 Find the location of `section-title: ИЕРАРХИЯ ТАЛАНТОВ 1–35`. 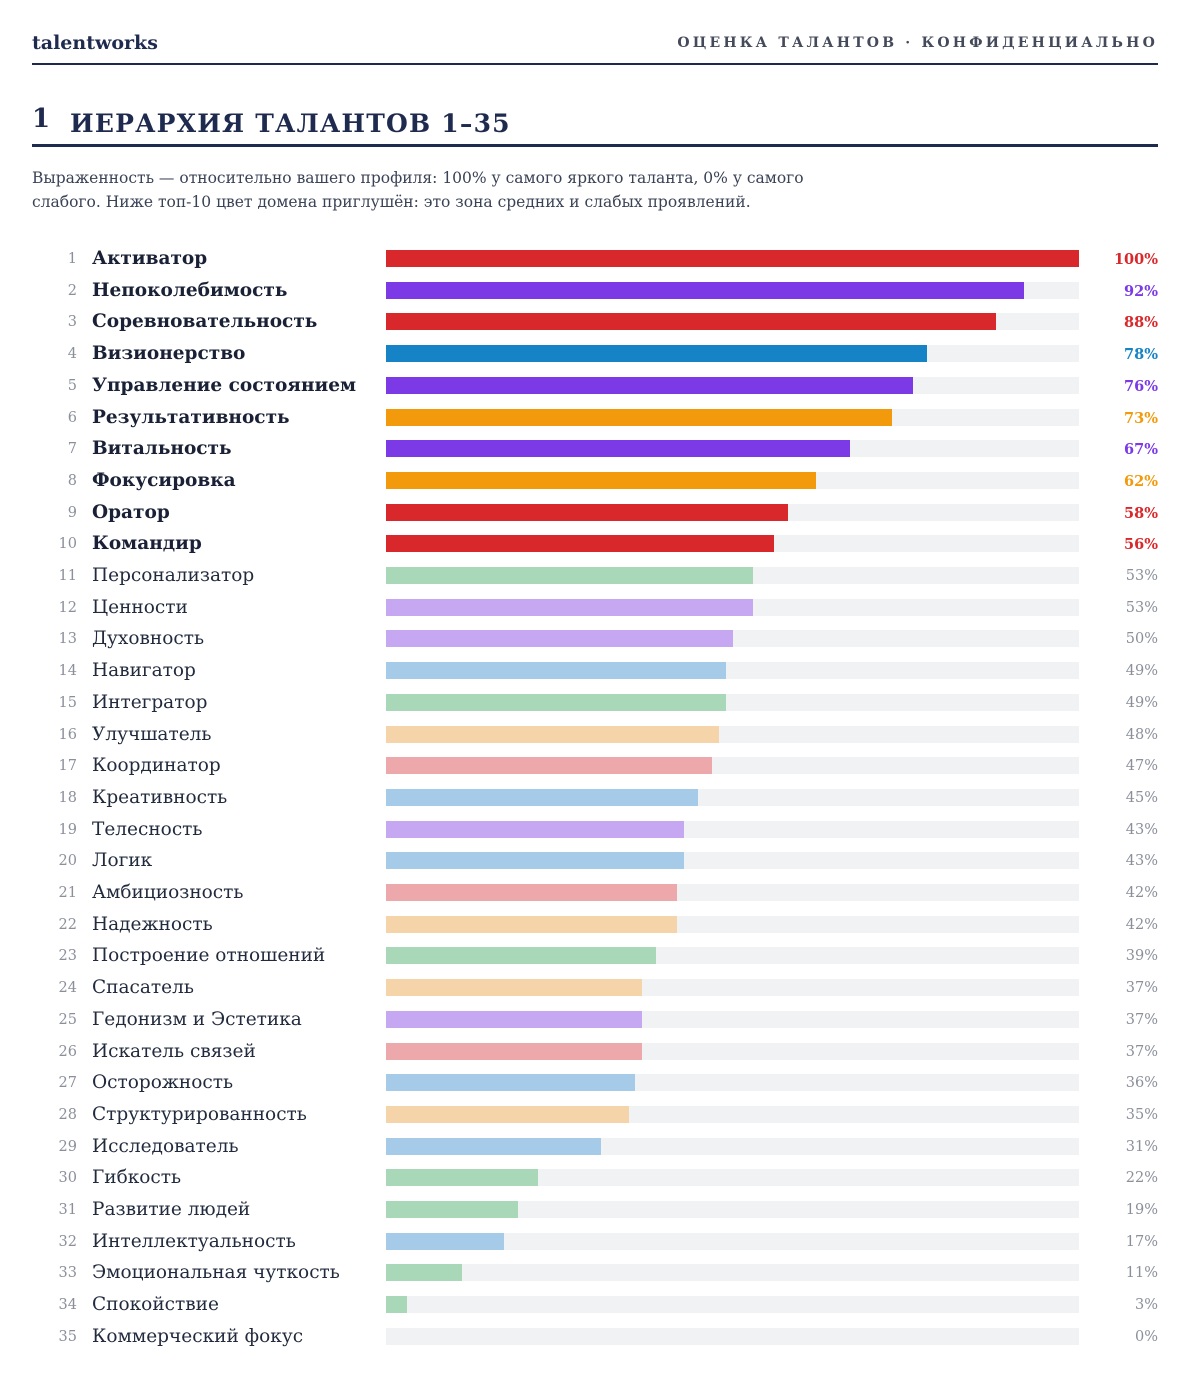

section-title: ИЕРАРХИЯ ТАЛАНТОВ 1–35 is located at coordinates (290, 123).